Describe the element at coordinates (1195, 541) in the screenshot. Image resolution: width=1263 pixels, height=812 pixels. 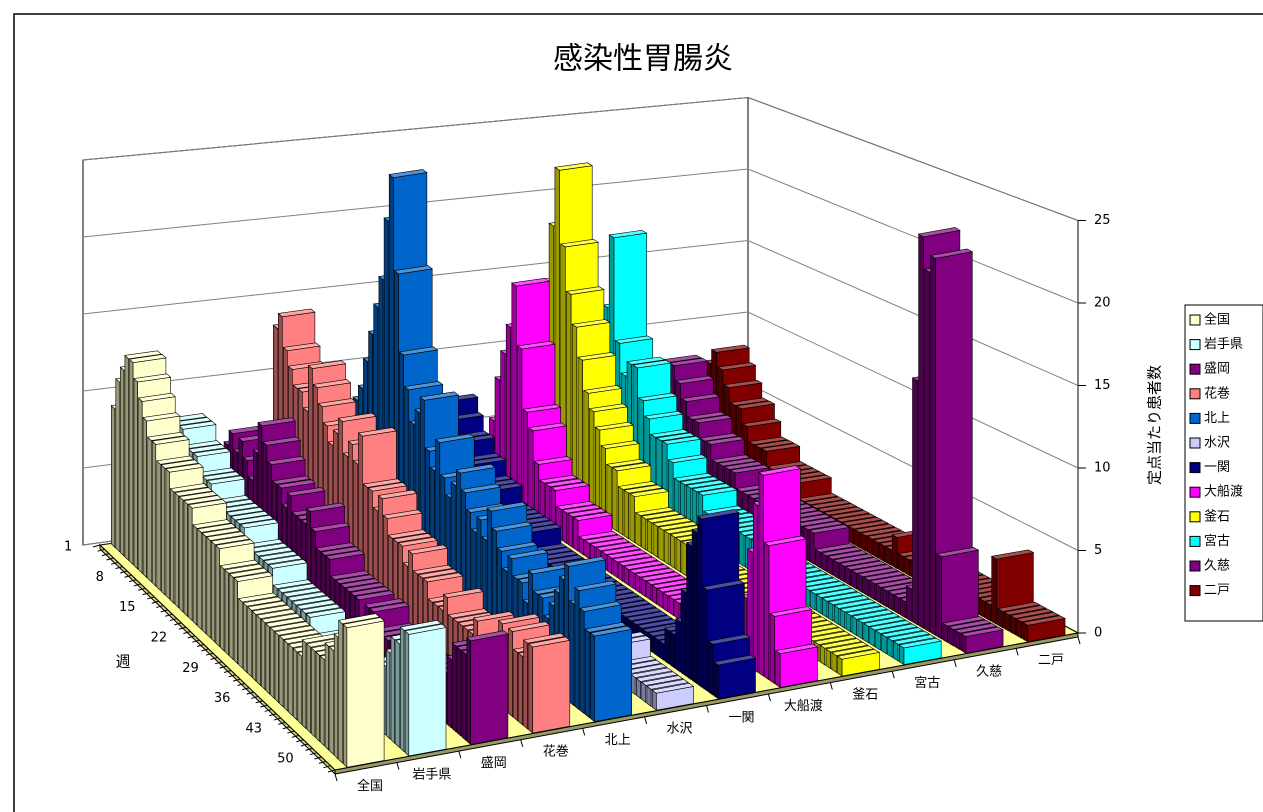
I see `legend-swatch` at that location.